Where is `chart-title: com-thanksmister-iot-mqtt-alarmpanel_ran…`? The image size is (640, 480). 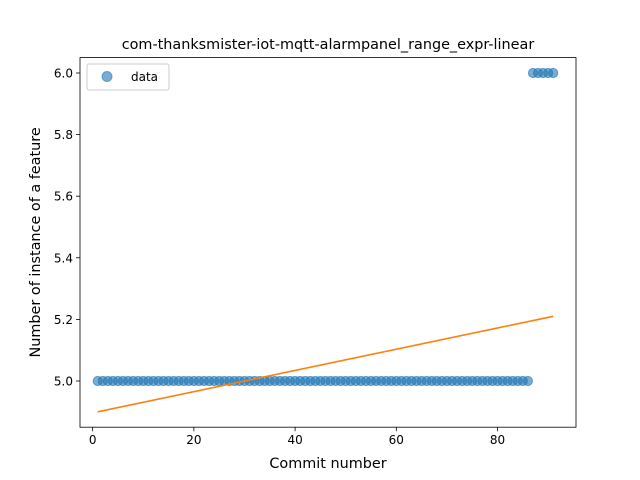
chart-title: com-thanksmister-iot-mqtt-alarmpanel_ran… is located at coordinates (328, 45).